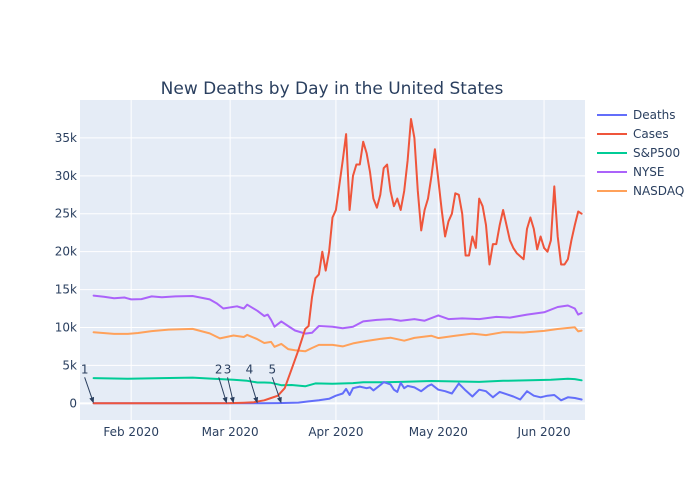  Describe the element at coordinates (66, 176) in the screenshot. I see `y-tick-label: 30k` at that location.